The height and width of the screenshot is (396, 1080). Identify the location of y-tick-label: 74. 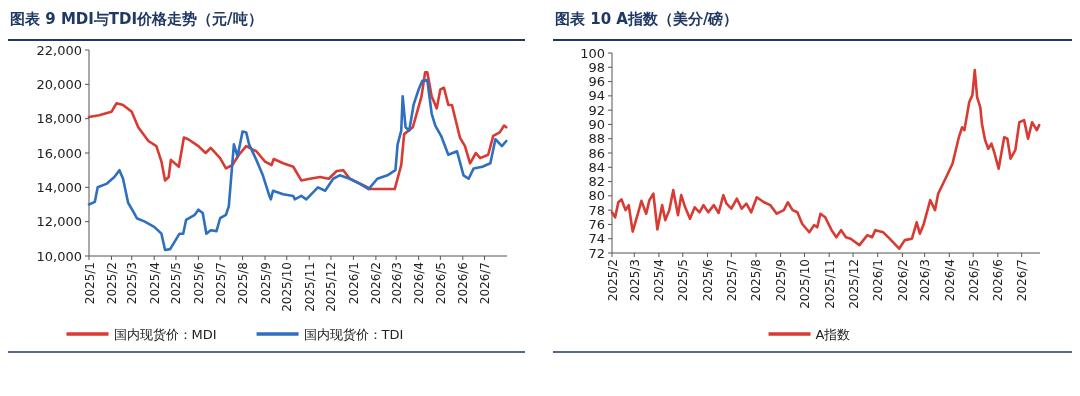
(596, 239).